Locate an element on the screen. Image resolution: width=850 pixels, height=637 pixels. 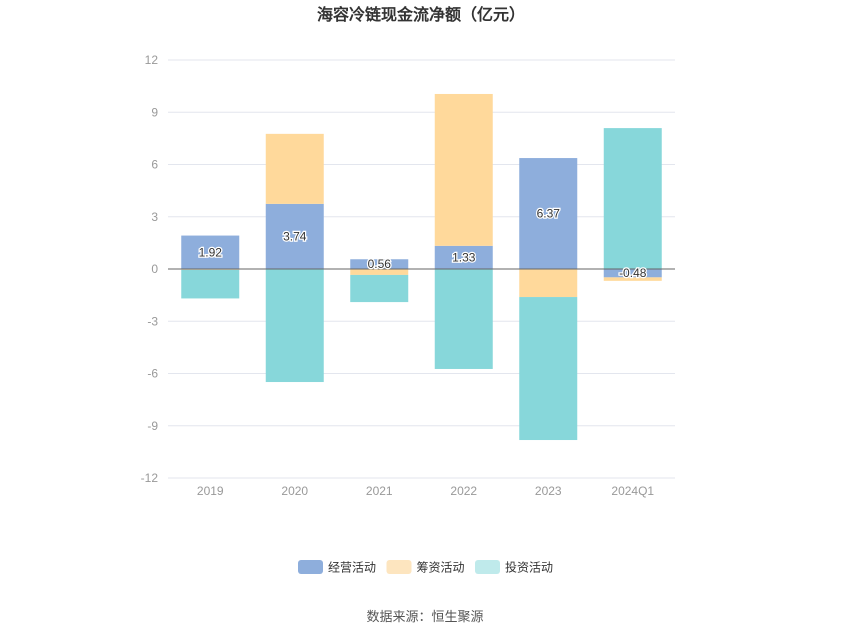
y-axis: 12 9 6 3 0 -3 -6 -9 -12 is located at coordinates (150, 269).